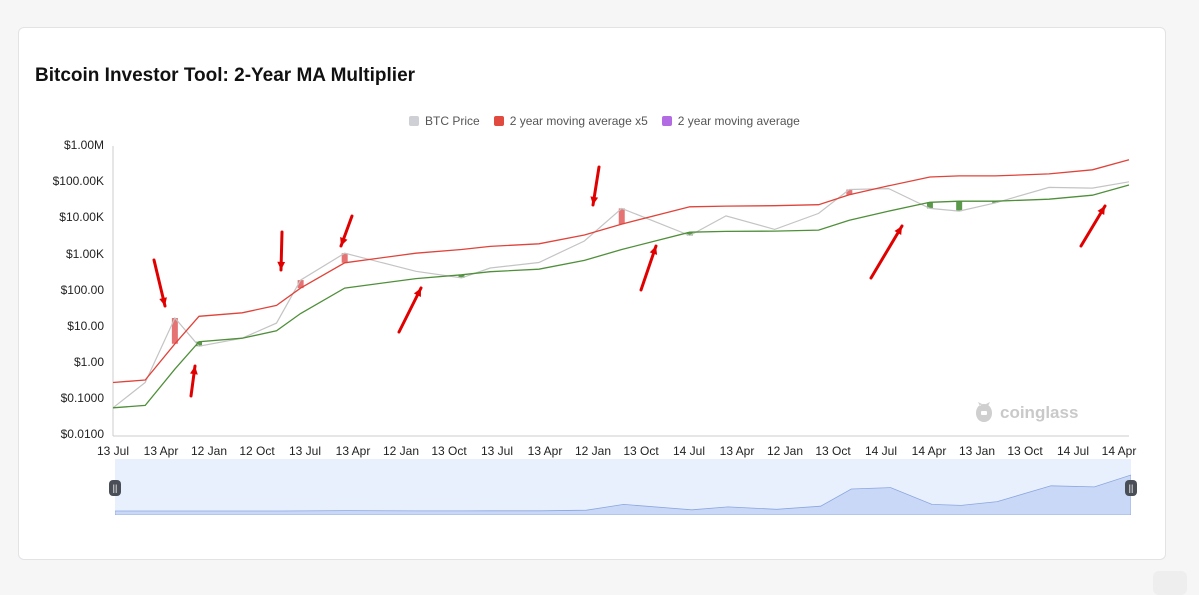 The height and width of the screenshot is (595, 1199). I want to click on y-tick-label: $1.00, so click(88, 362).